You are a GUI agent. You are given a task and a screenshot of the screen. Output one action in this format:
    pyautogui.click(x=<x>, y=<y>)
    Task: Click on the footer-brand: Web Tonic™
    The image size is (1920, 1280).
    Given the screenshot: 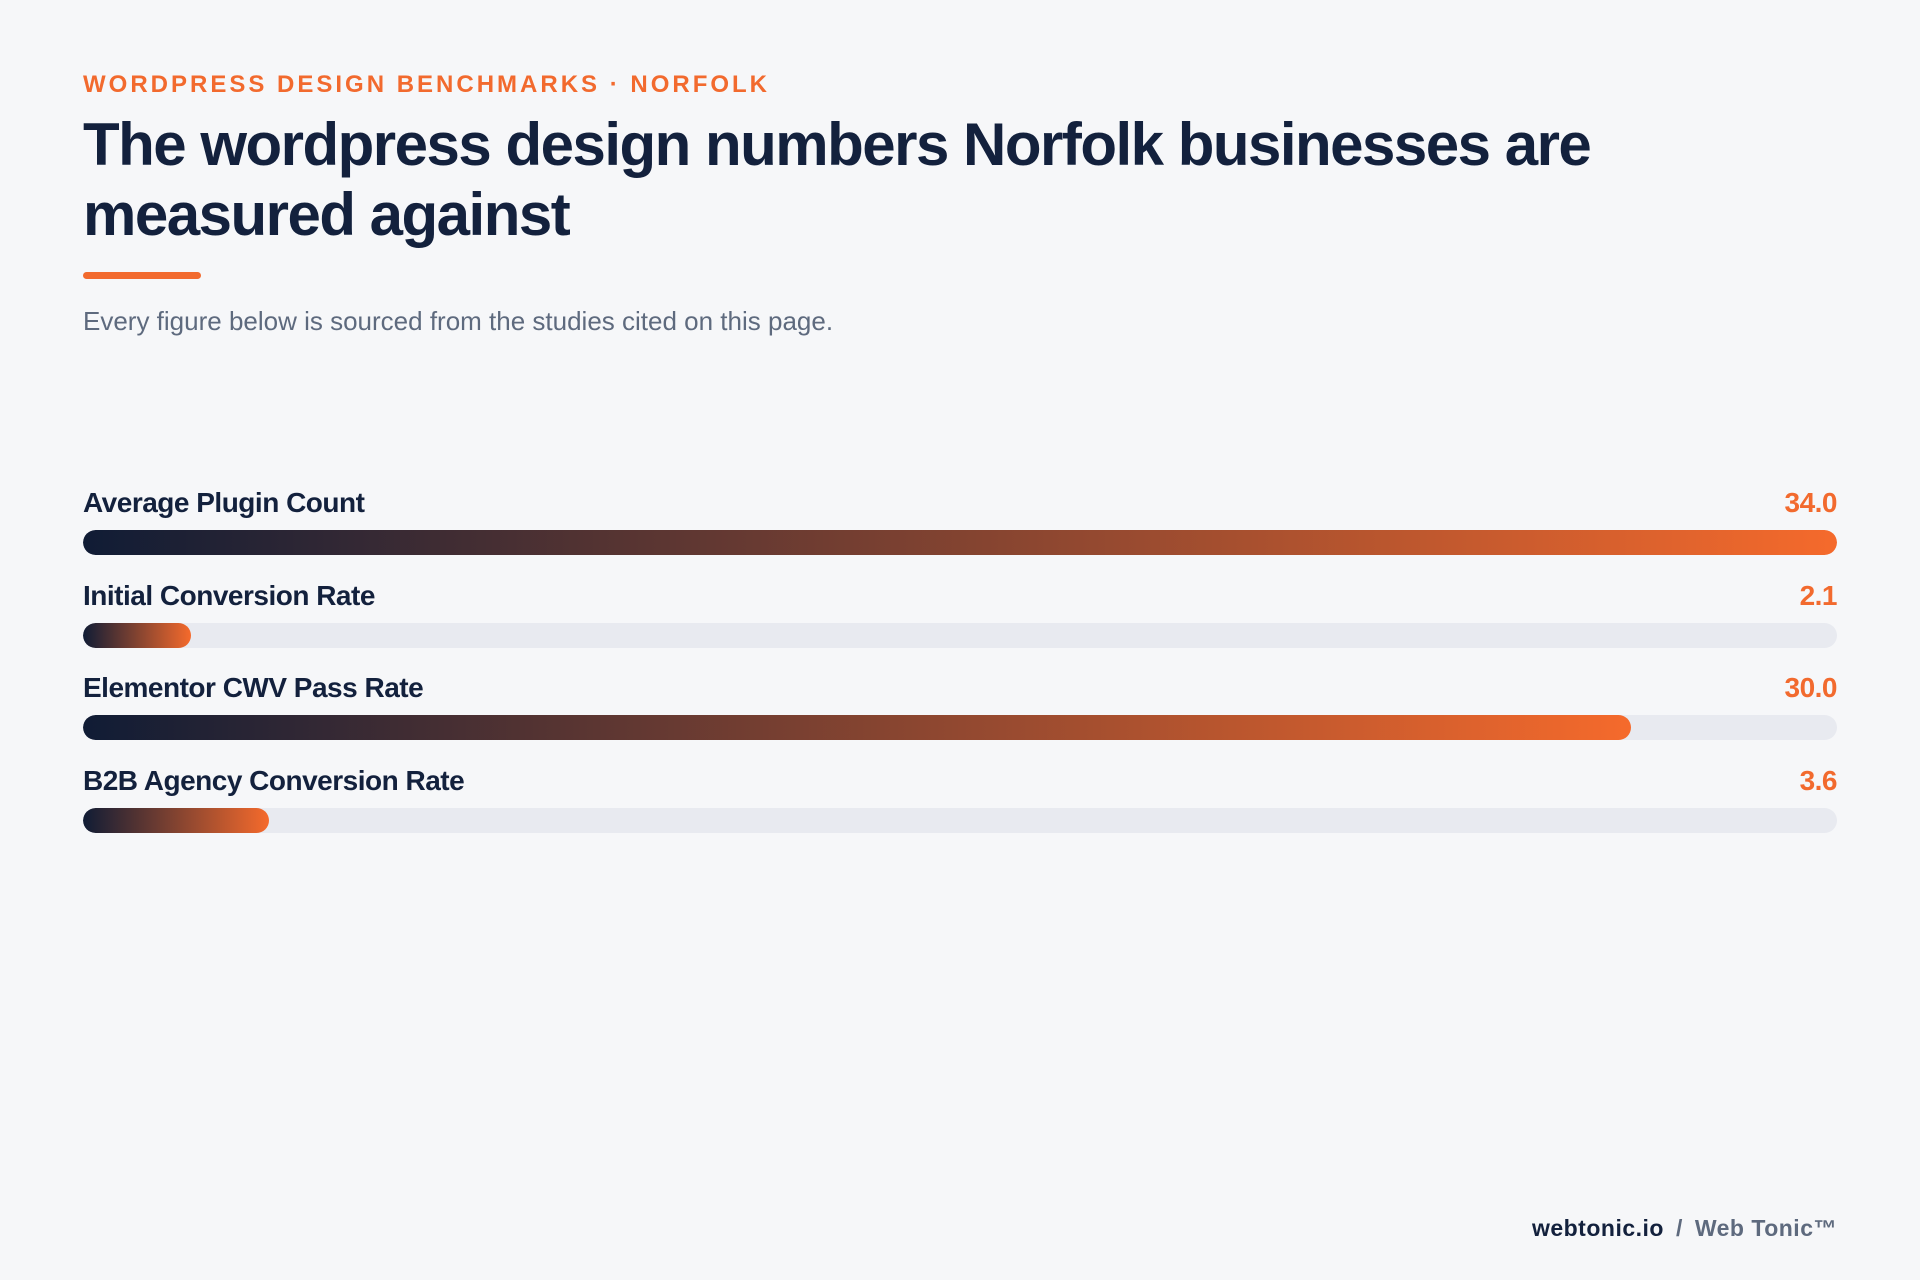 What is the action you would take?
    pyautogui.click(x=1765, y=1228)
    